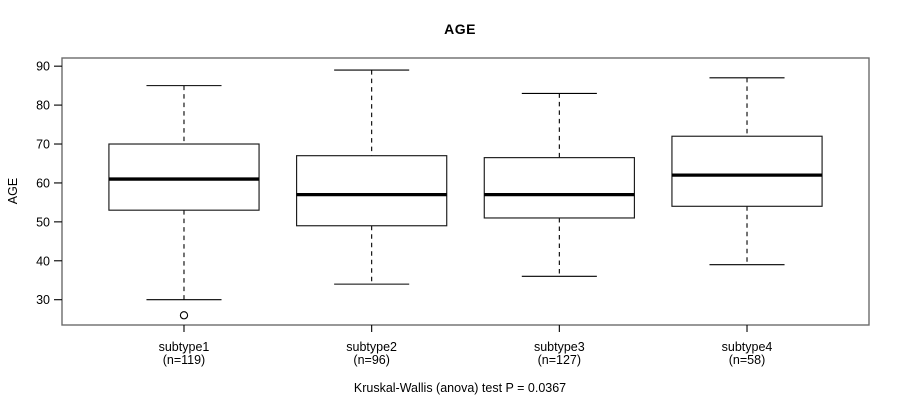  What do you see at coordinates (747, 347) in the screenshot?
I see `group-label: subtype4` at bounding box center [747, 347].